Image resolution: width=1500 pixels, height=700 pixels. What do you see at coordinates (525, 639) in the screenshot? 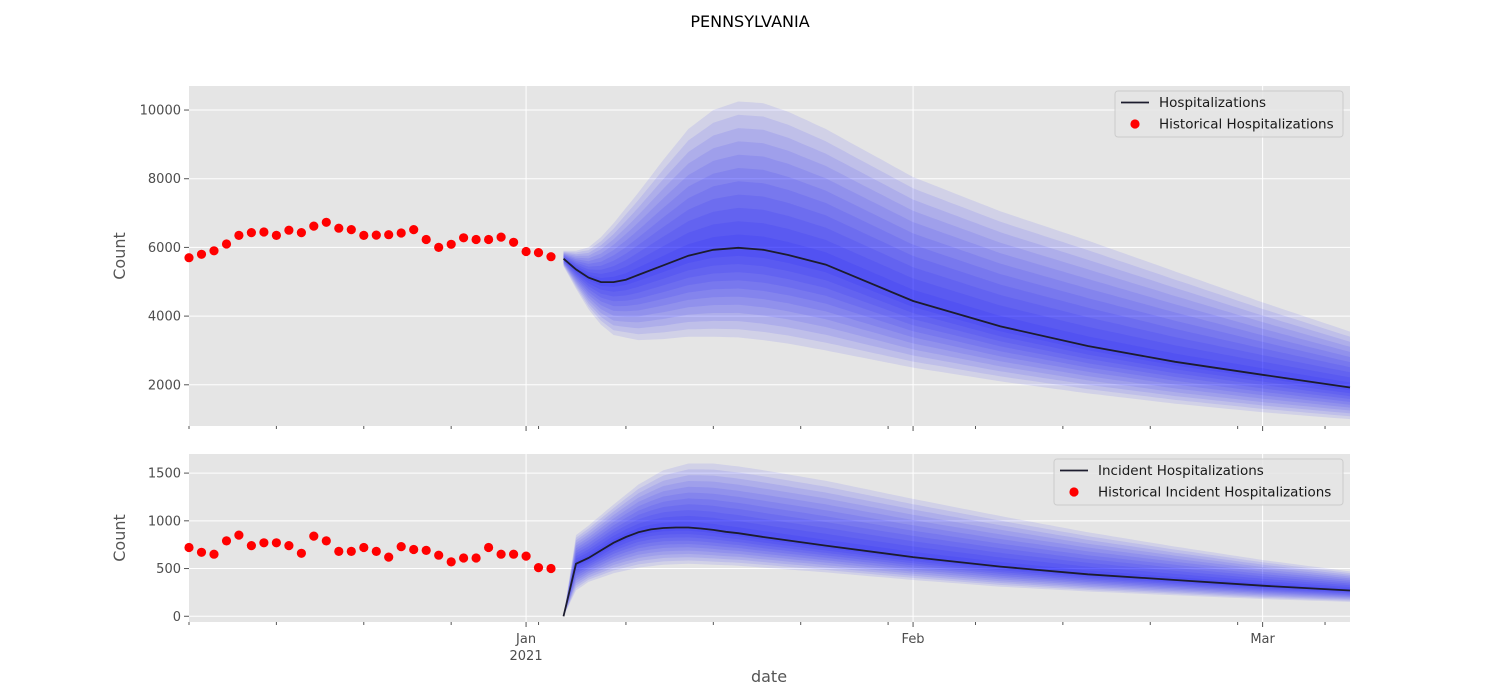
I see `x-tick-label: Jan` at bounding box center [525, 639].